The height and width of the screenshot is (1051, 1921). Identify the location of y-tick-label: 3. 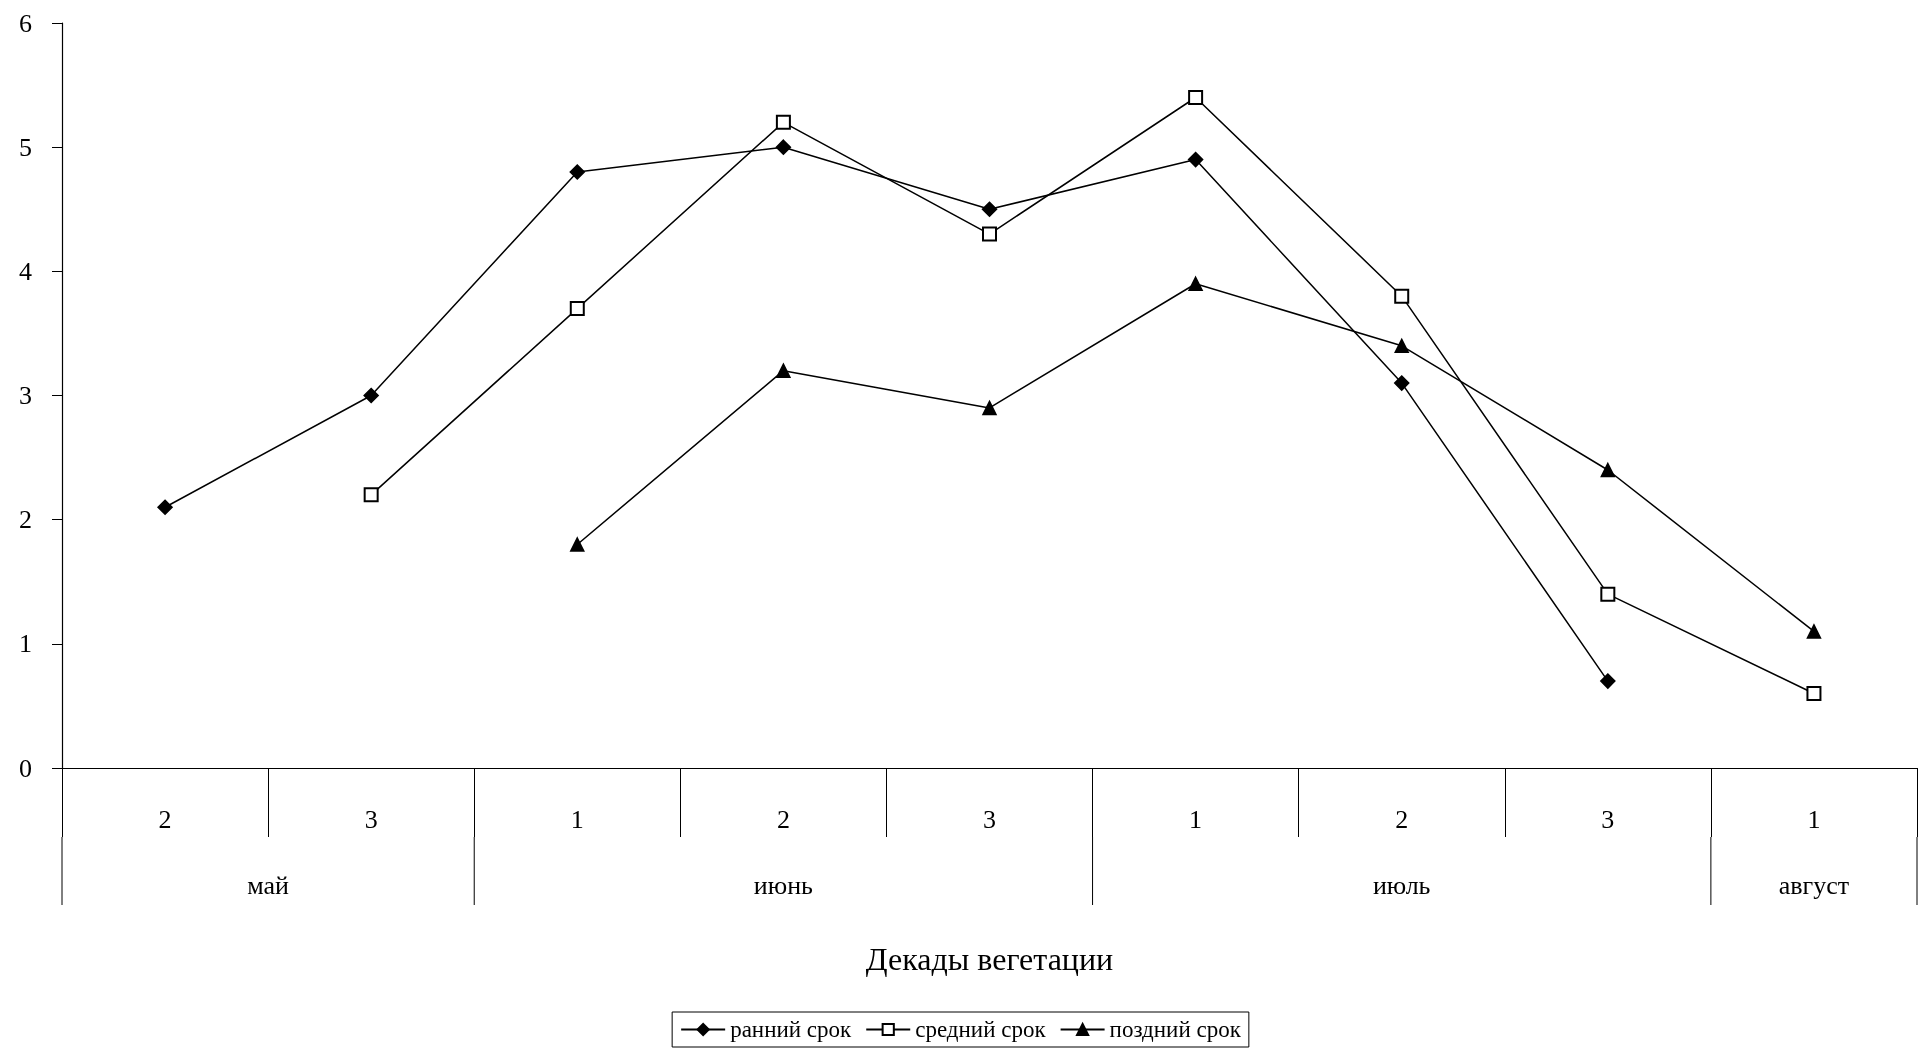
(25, 395).